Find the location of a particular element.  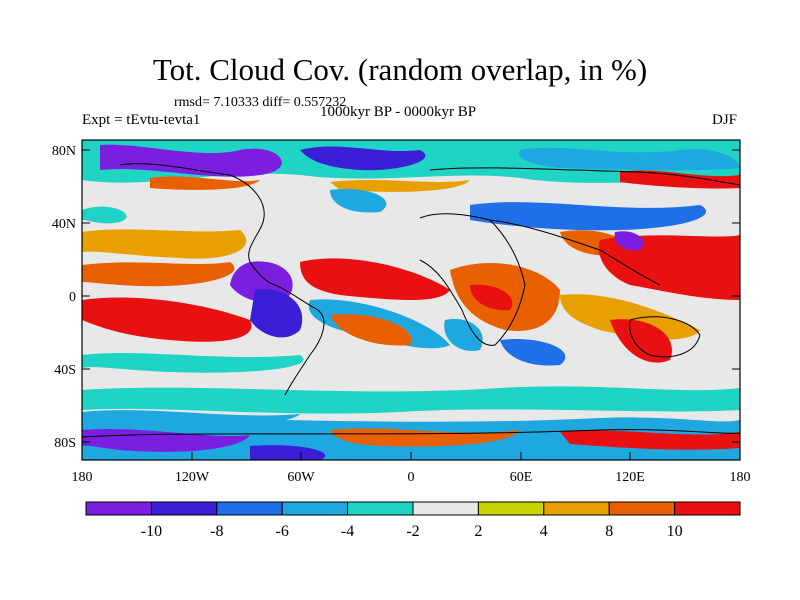

region-antarctic-blue is located at coordinates (288, 452).